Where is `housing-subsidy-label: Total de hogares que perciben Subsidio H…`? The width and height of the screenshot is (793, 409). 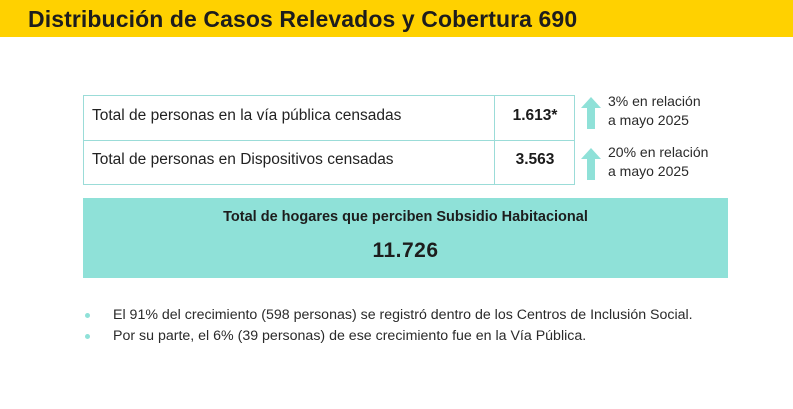
housing-subsidy-label: Total de hogares que perciben Subsidio H… is located at coordinates (405, 217).